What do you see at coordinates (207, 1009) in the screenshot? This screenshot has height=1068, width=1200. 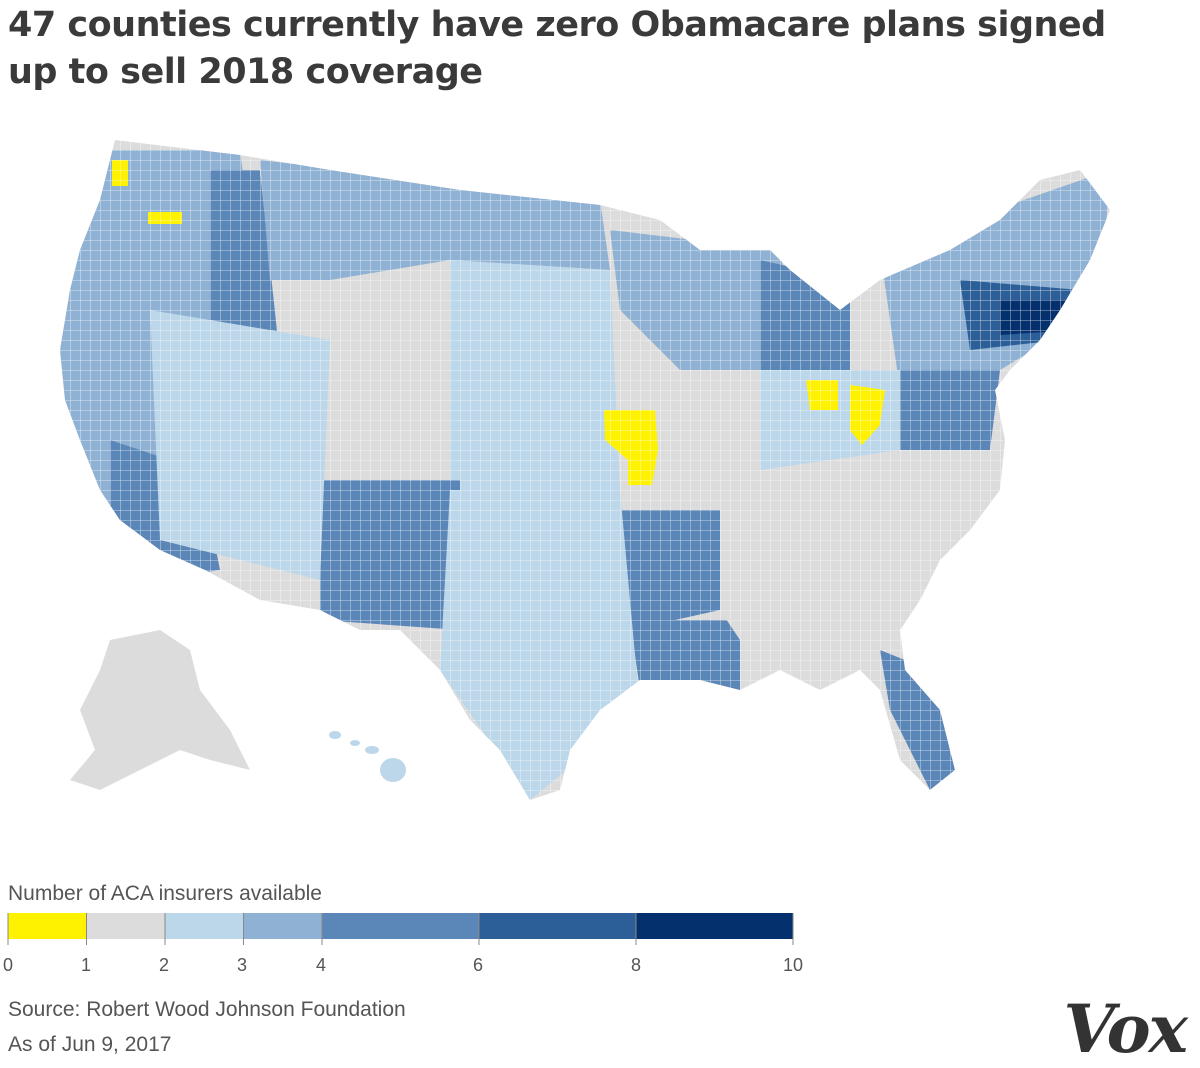 I see `source-note: Source: Robert Wood Johnson Foundation` at bounding box center [207, 1009].